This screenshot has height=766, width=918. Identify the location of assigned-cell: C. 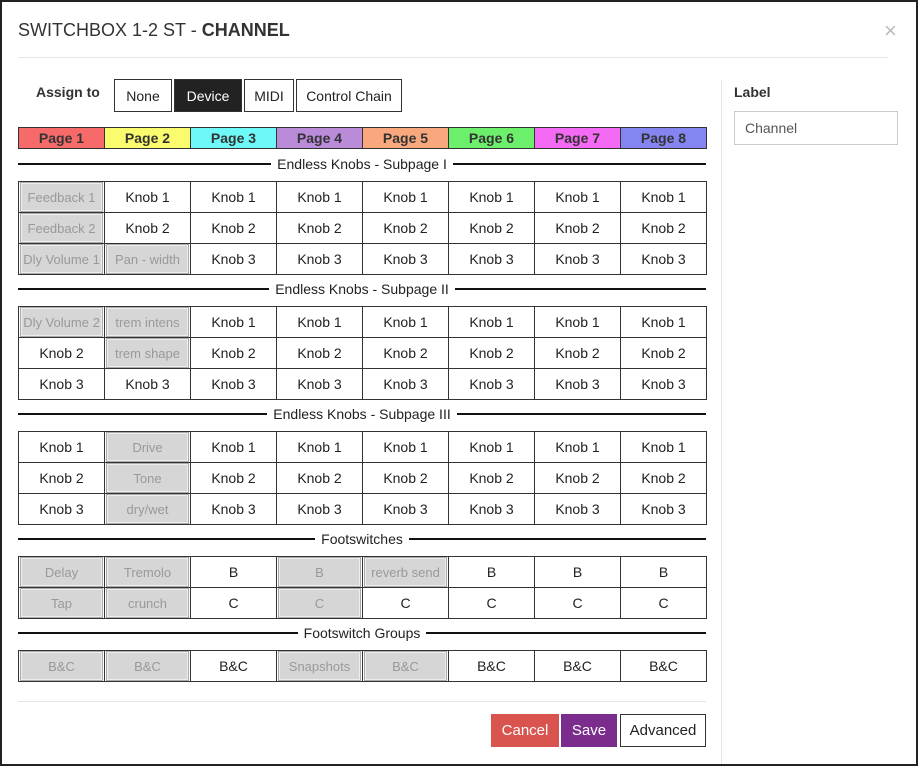
(319, 603).